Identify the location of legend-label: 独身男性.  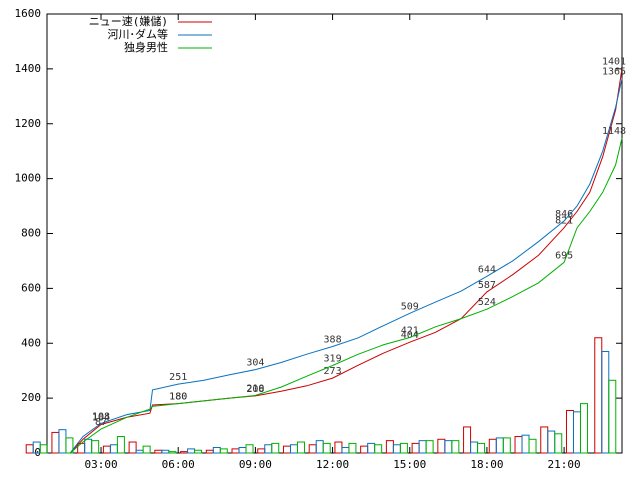
(146, 47).